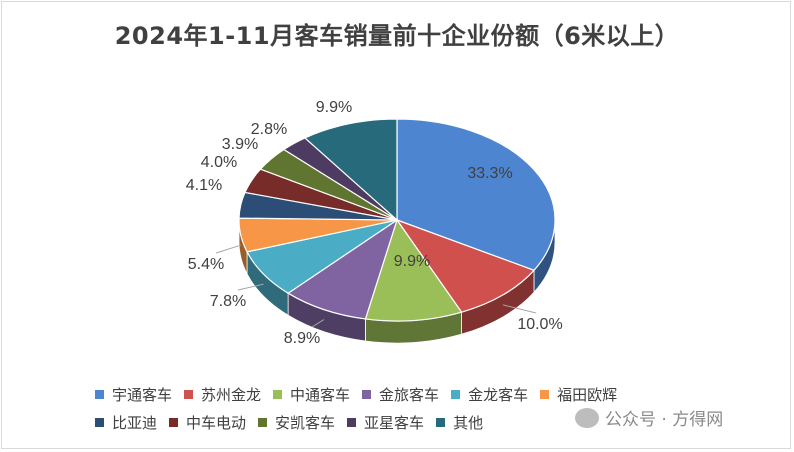 Image resolution: width=794 pixels, height=452 pixels. I want to click on legend-row: 宇通客车 苏州金龙 中通客车 金旅客车 金龙客车 福田欧辉, so click(415, 394).